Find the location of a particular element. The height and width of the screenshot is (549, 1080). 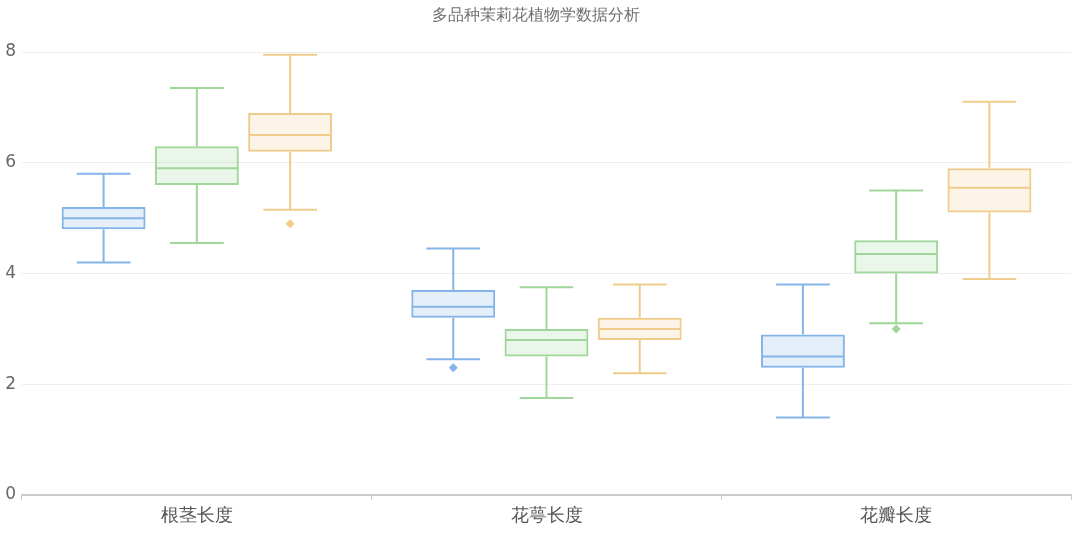

x-tick-label: 花瓣长度 is located at coordinates (896, 515).